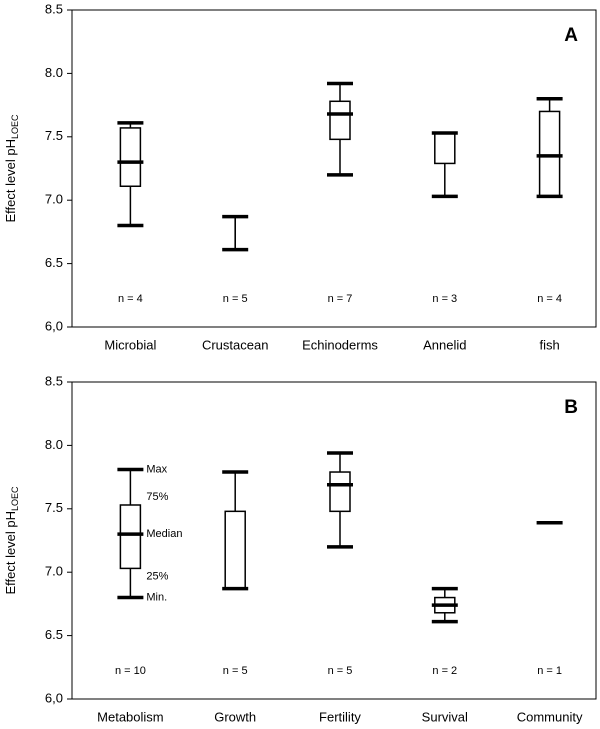 The image size is (600, 729). Describe the element at coordinates (157, 497) in the screenshot. I see `annotation: 75%` at that location.